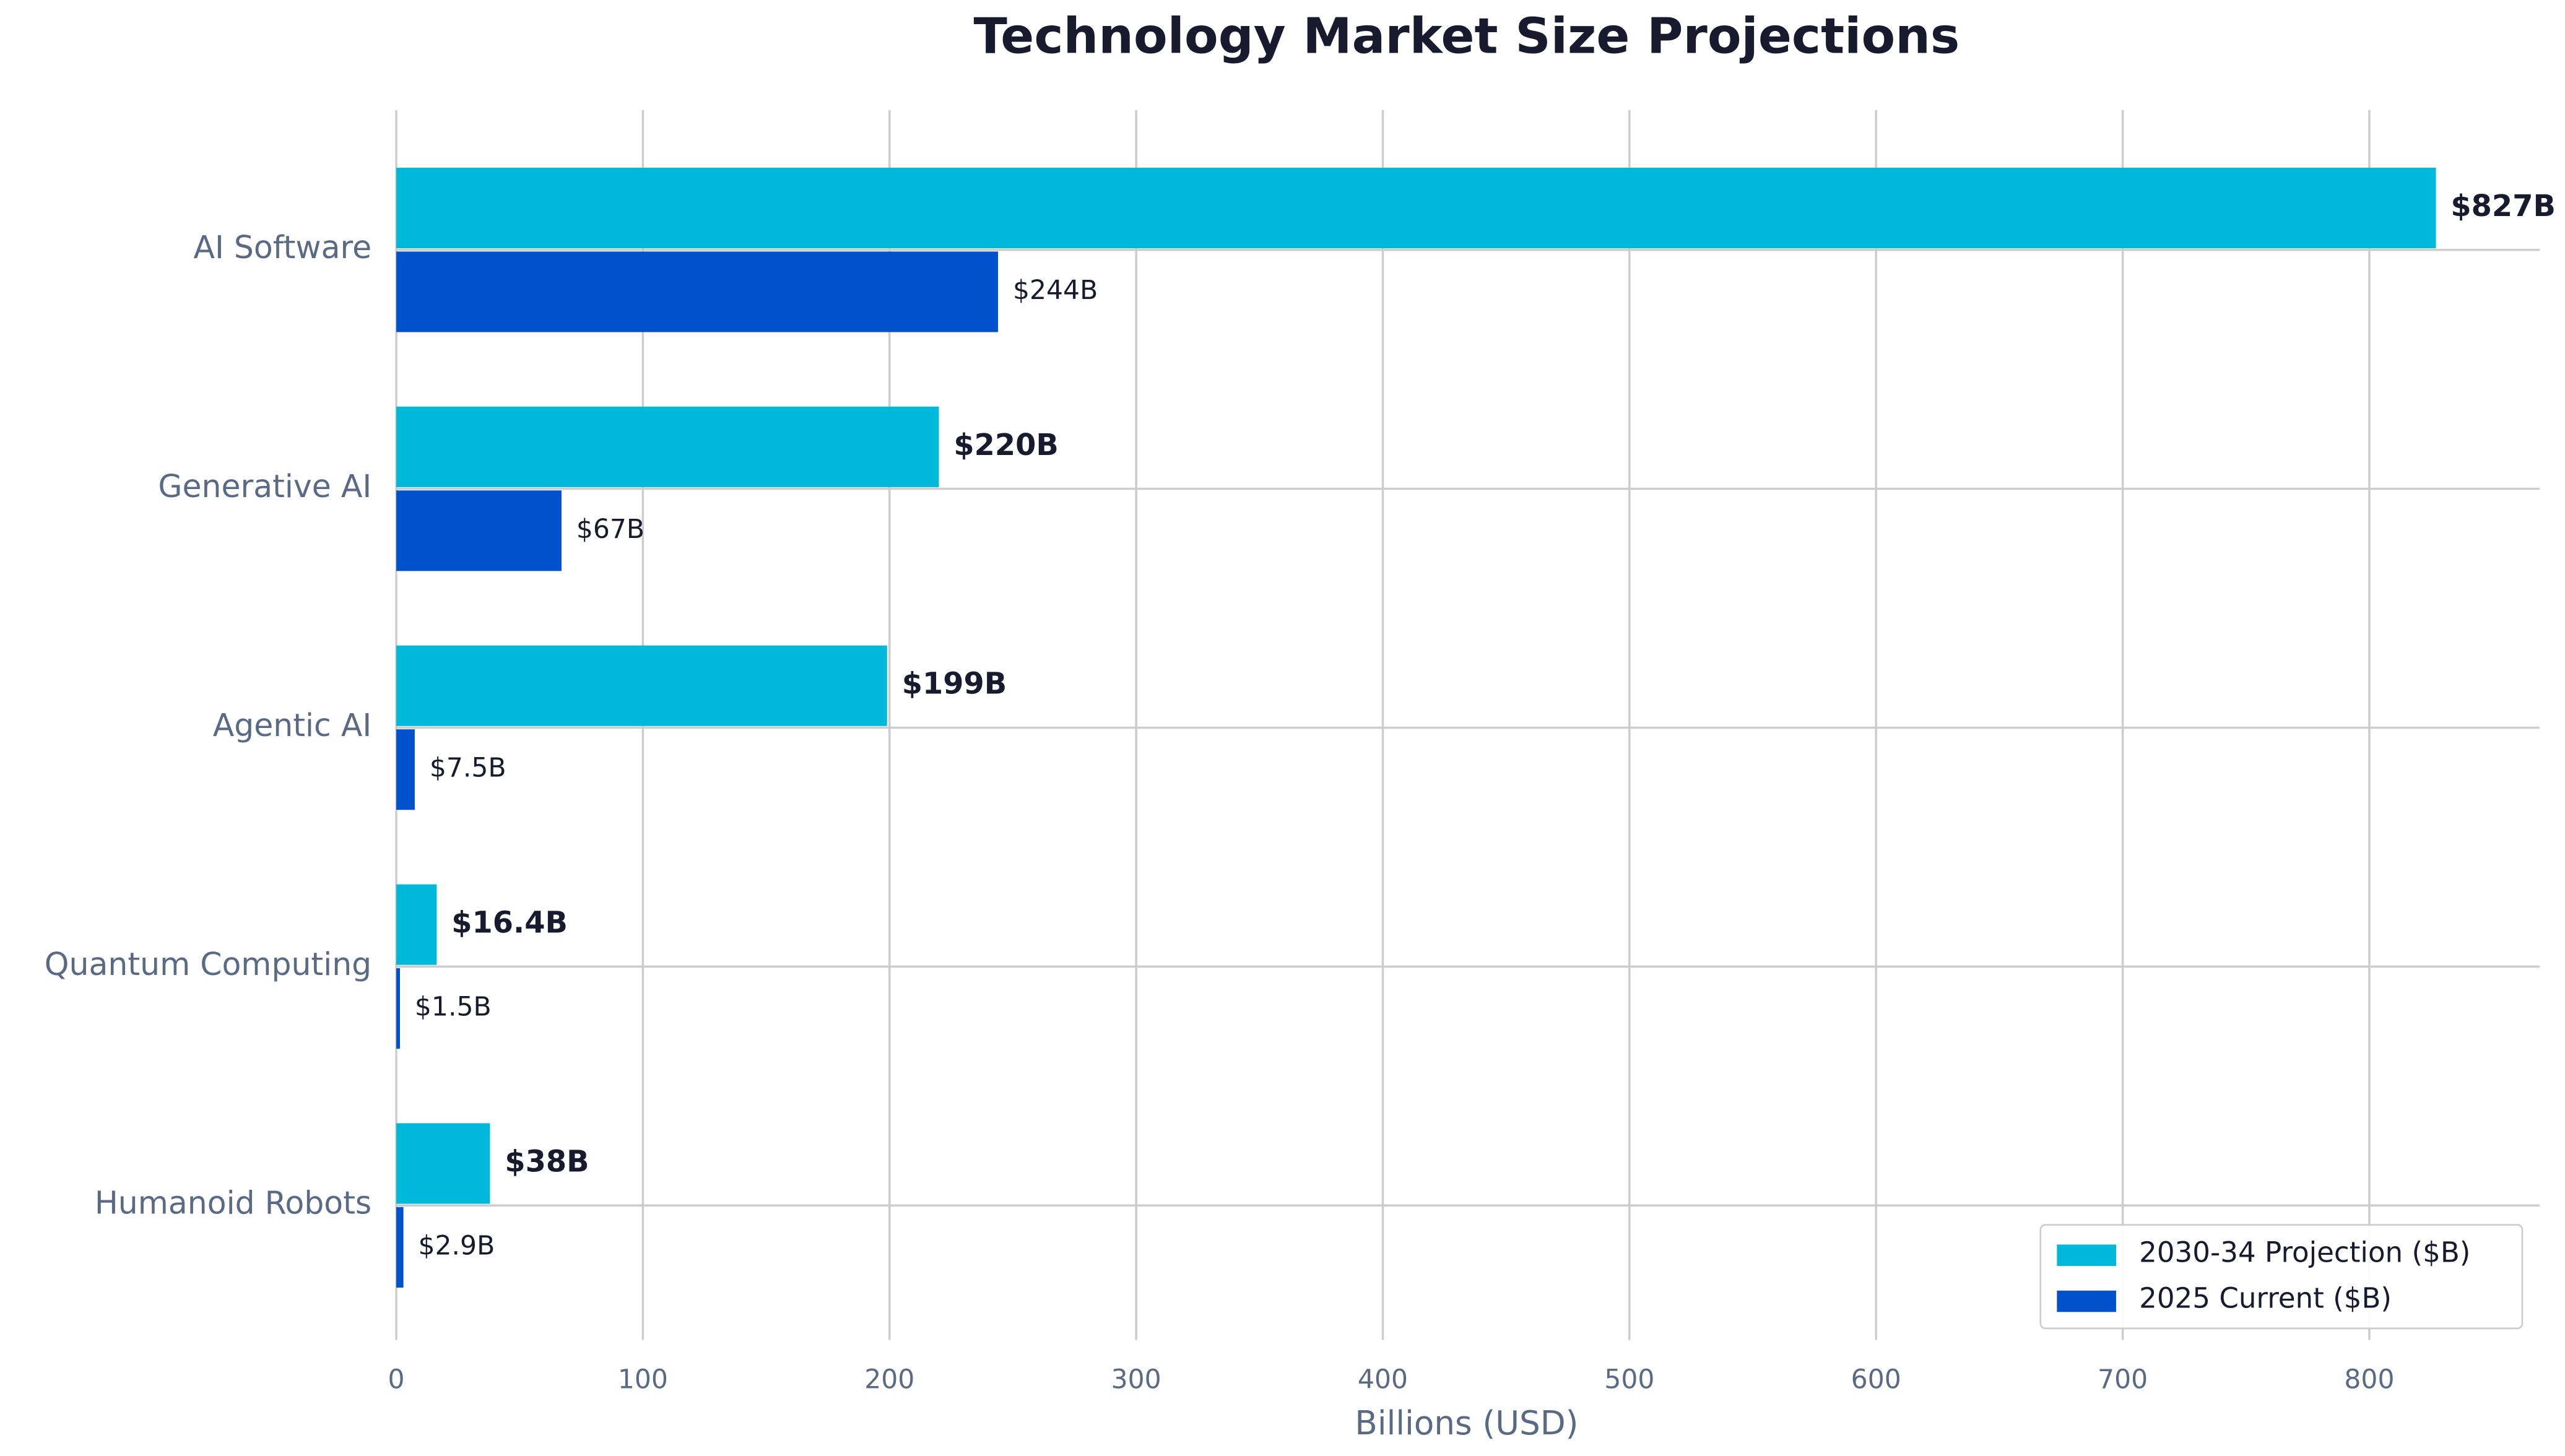 The image size is (2565, 1456). Describe the element at coordinates (457, 1246) in the screenshot. I see `value-label: $2.9B` at that location.